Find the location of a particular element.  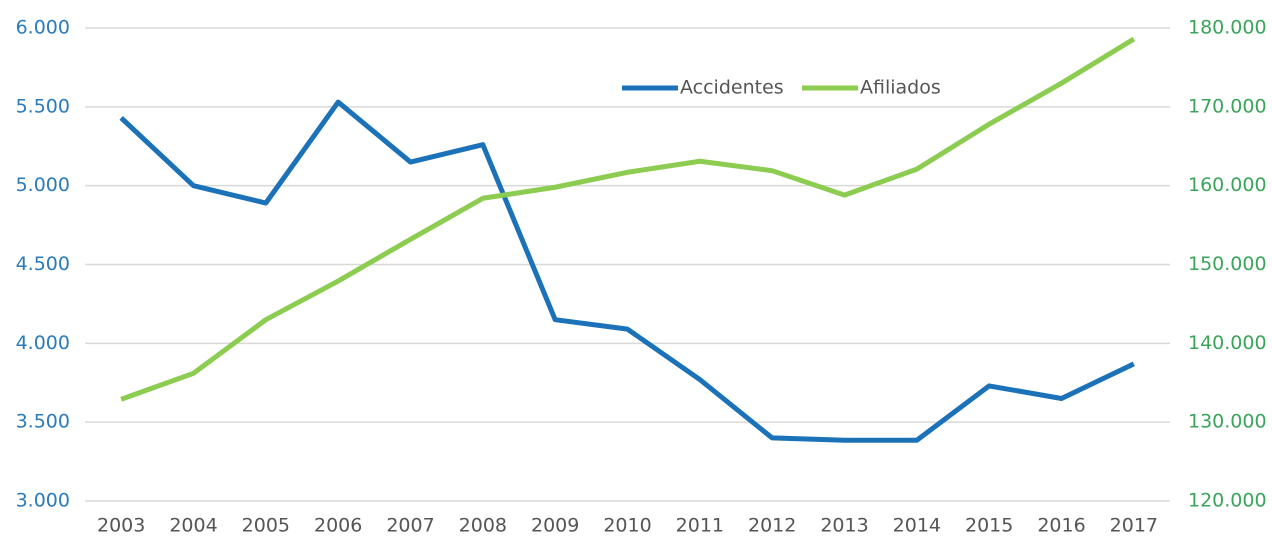

y2-tick-label: 130.000 is located at coordinates (1227, 422).